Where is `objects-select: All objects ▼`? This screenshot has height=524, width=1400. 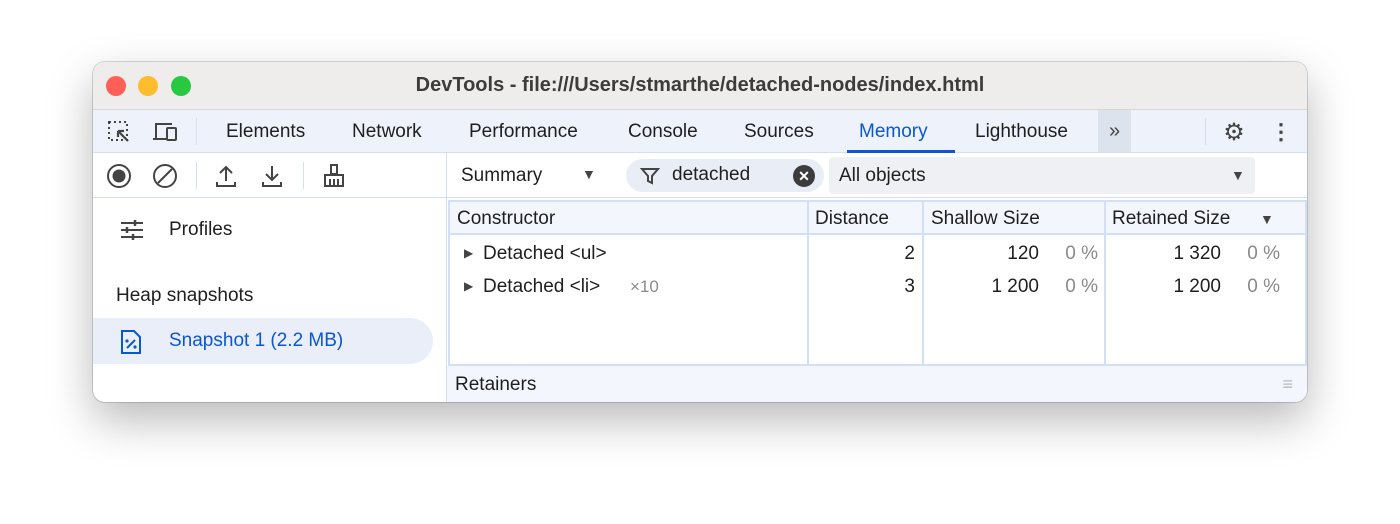 objects-select: All objects ▼ is located at coordinates (1042, 175).